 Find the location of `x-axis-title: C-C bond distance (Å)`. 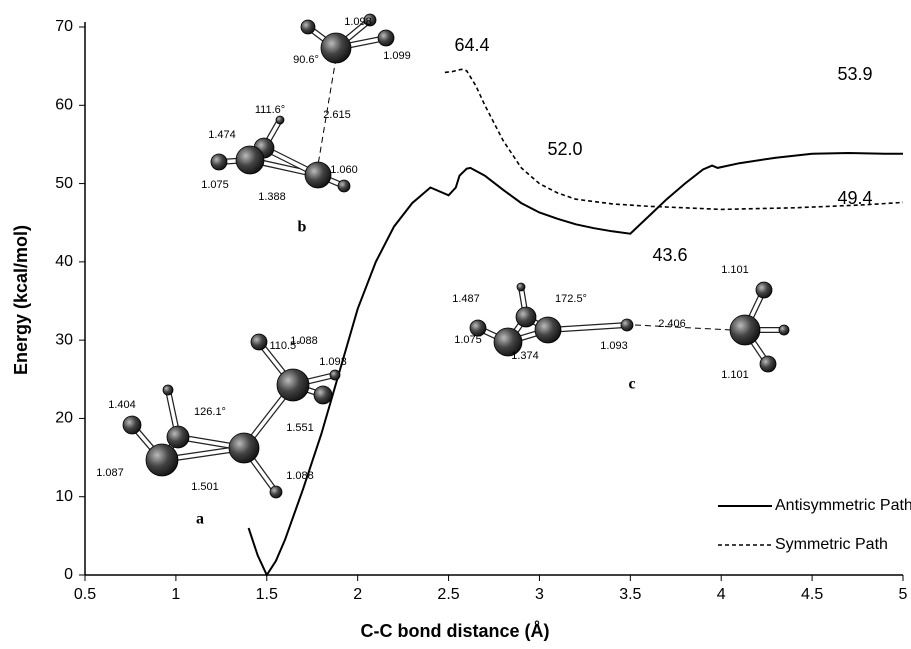

x-axis-title: C-C bond distance (Å) is located at coordinates (455, 631).